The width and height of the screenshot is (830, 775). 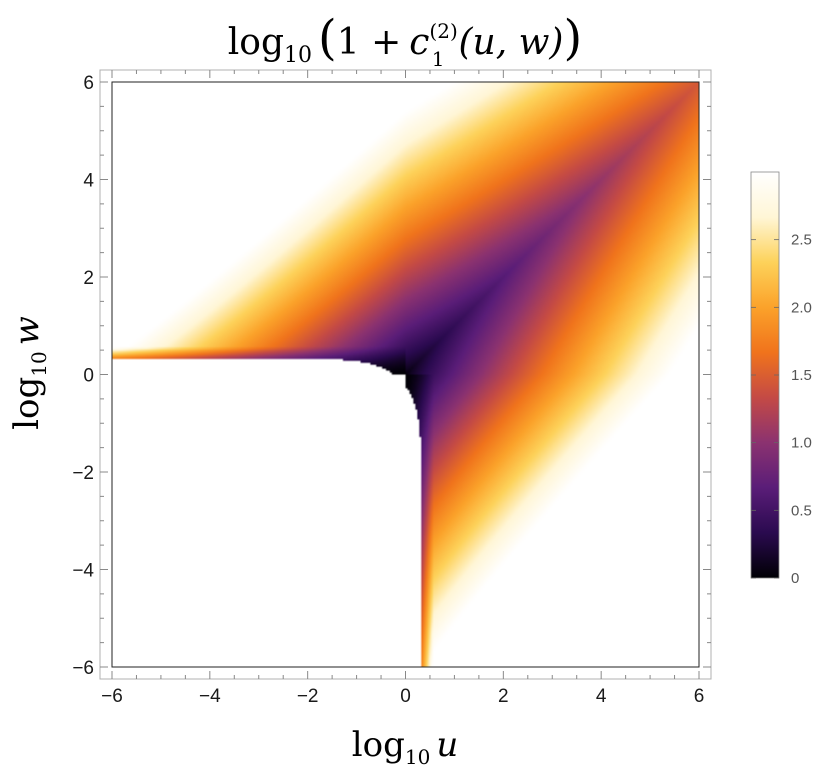 I want to click on title-fn: log, so click(x=256, y=42).